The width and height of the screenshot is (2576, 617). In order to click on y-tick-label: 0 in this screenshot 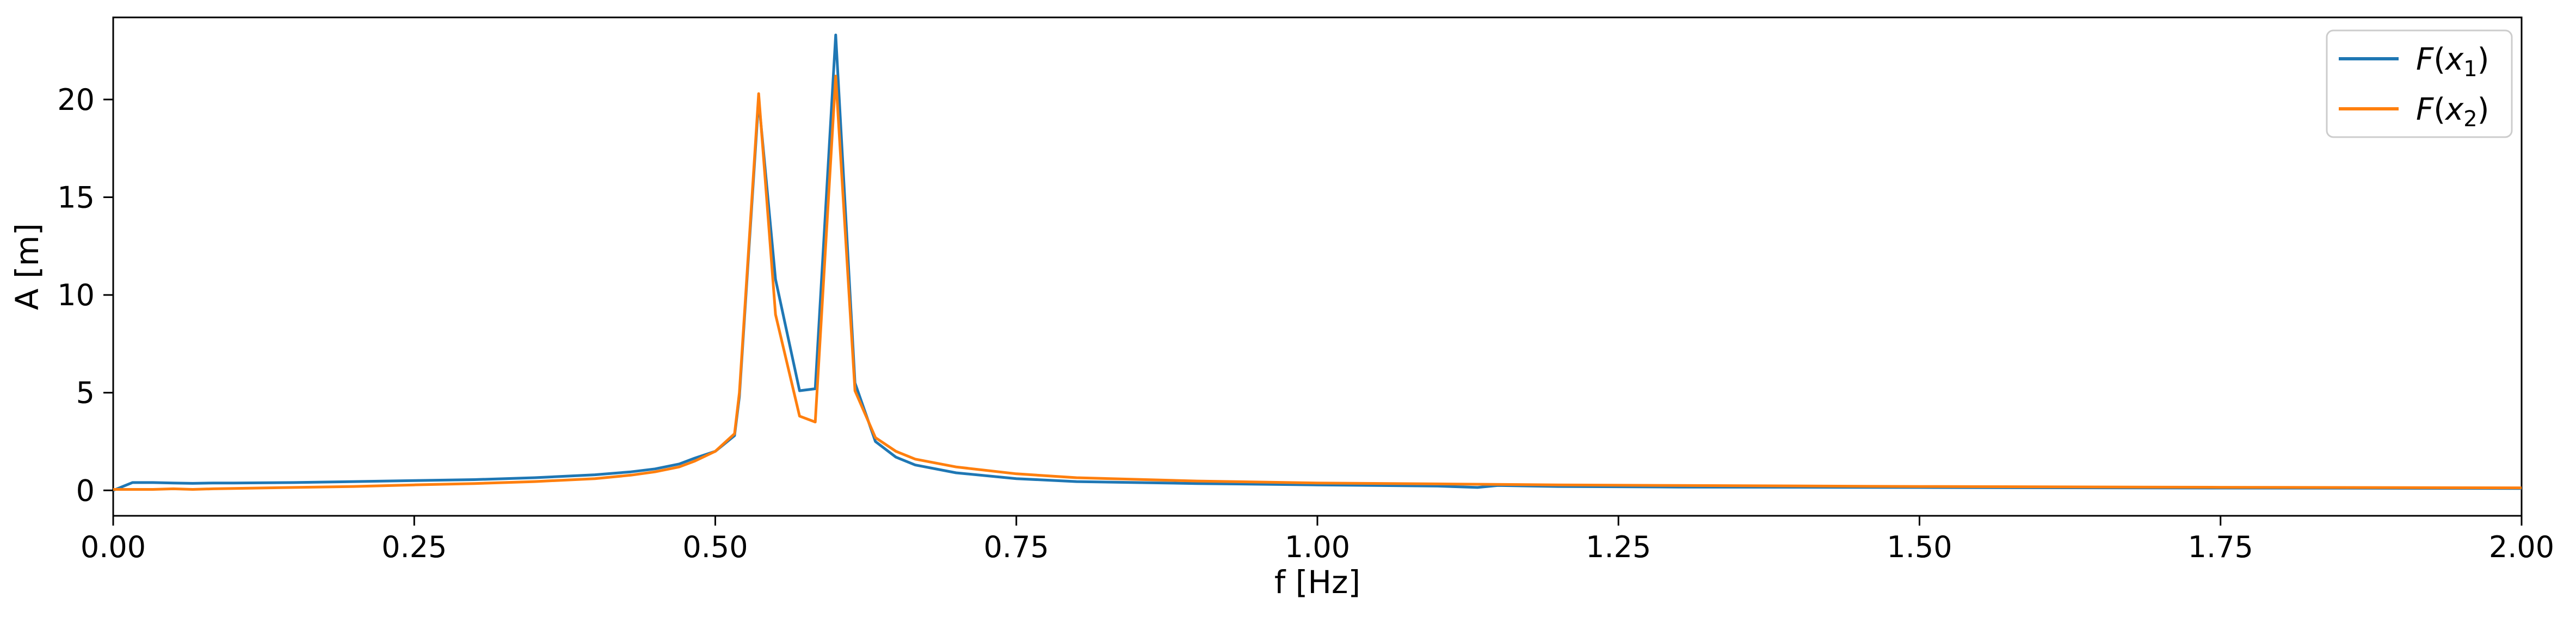, I will do `click(86, 490)`.